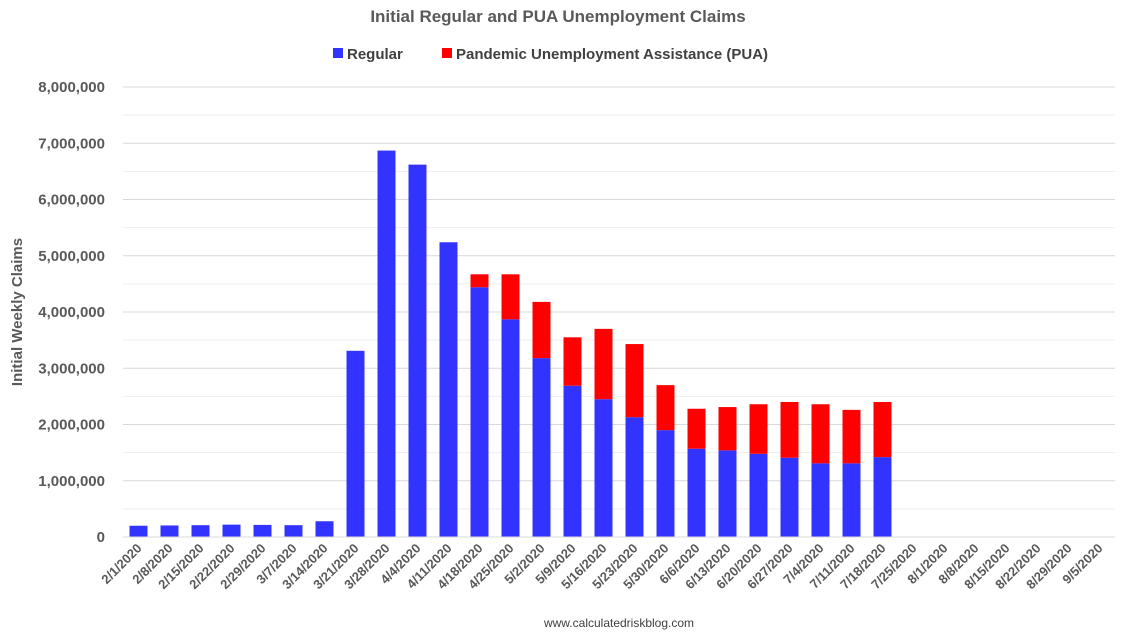 This screenshot has width=1125, height=641. I want to click on y-tick-label: 4,000,000, so click(71, 312).